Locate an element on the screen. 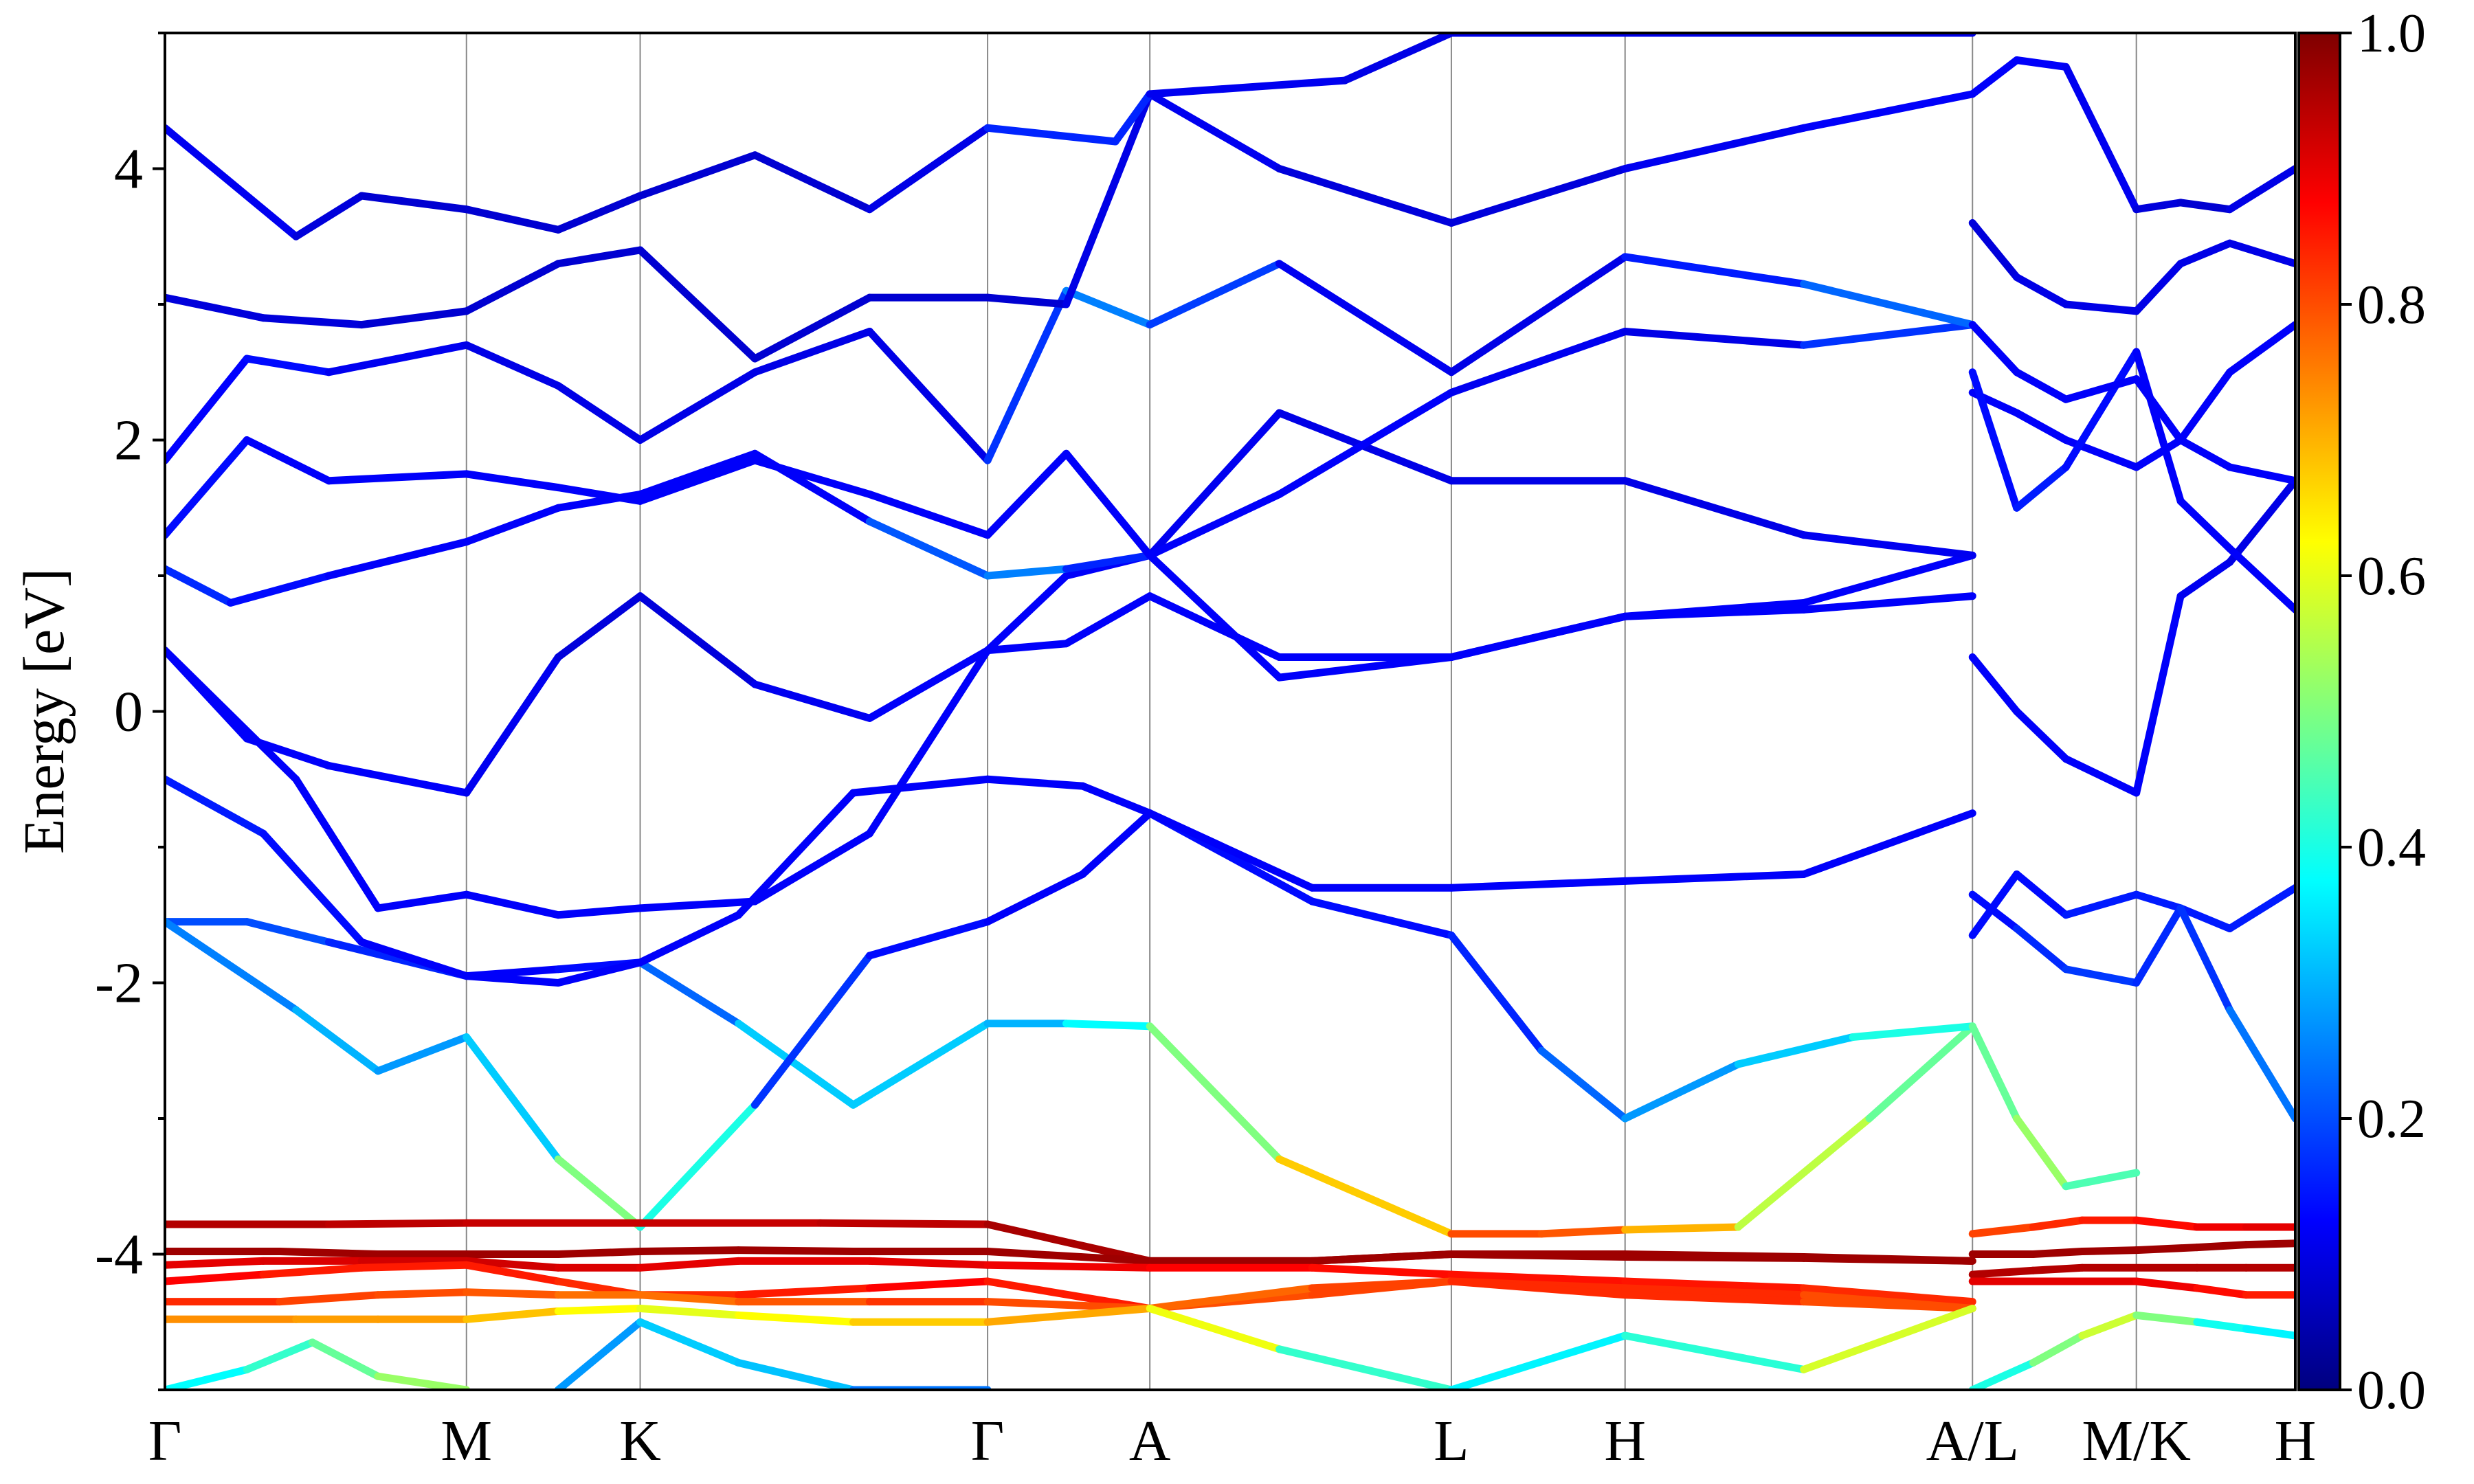 The image size is (2474, 1484). x-axis-ticks: Γ M K Γ A L H A/L M/K H is located at coordinates (1232, 1441).